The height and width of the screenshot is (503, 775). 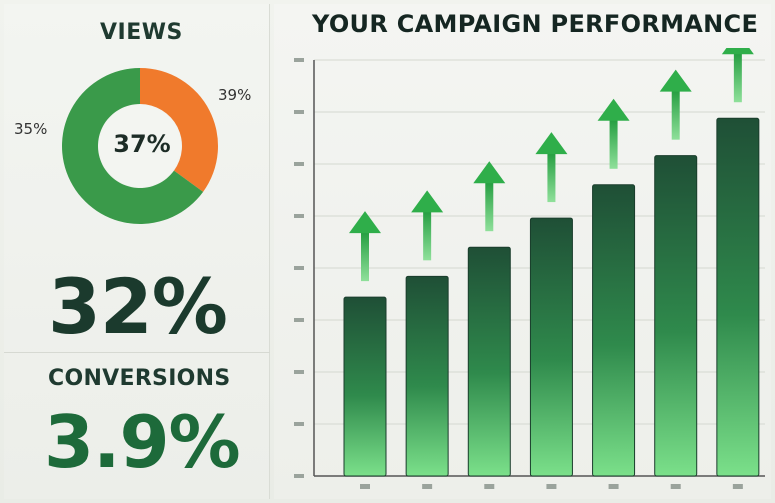 What do you see at coordinates (535, 24) in the screenshot?
I see `chart-title: YOUR CAMPAIGN PERFORMANCE` at bounding box center [535, 24].